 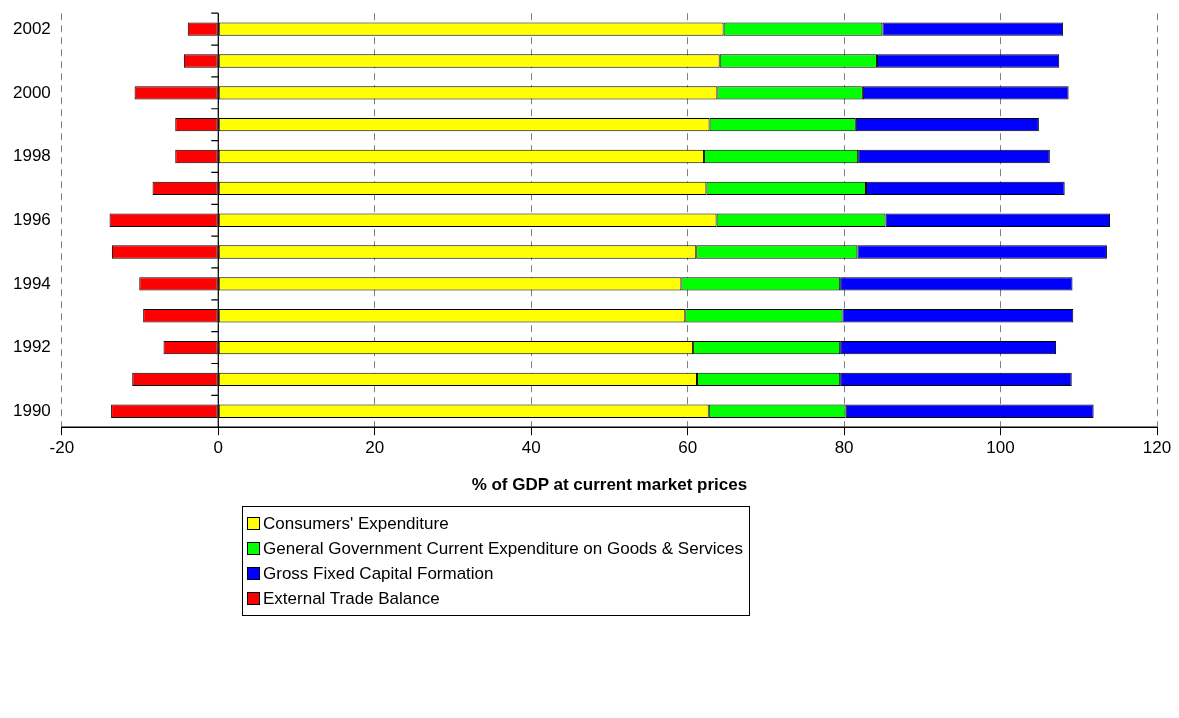 I want to click on x-tick-label: 100, so click(x=1000, y=448).